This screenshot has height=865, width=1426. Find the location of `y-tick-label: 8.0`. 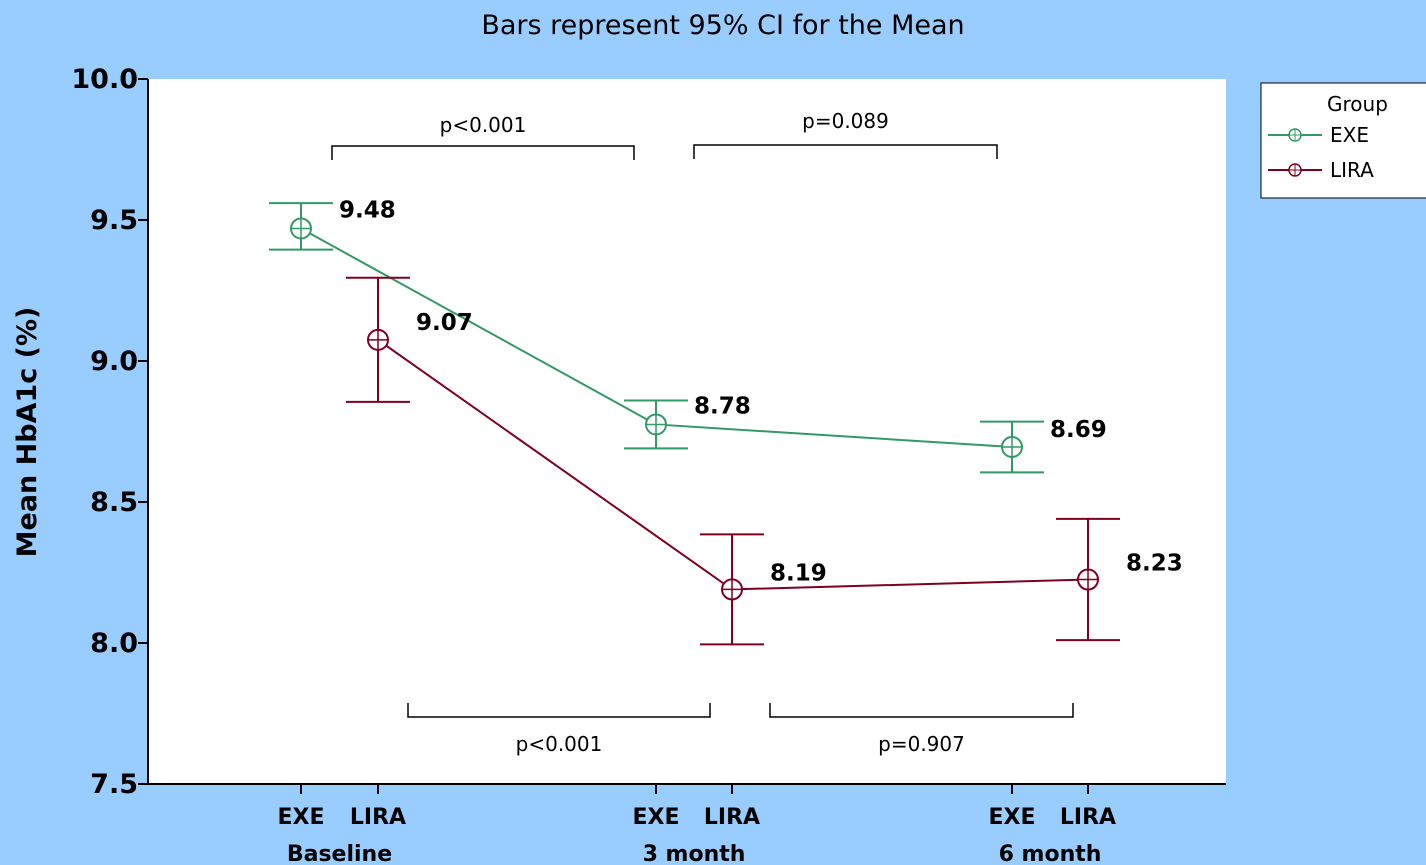

y-tick-label: 8.0 is located at coordinates (114, 643).